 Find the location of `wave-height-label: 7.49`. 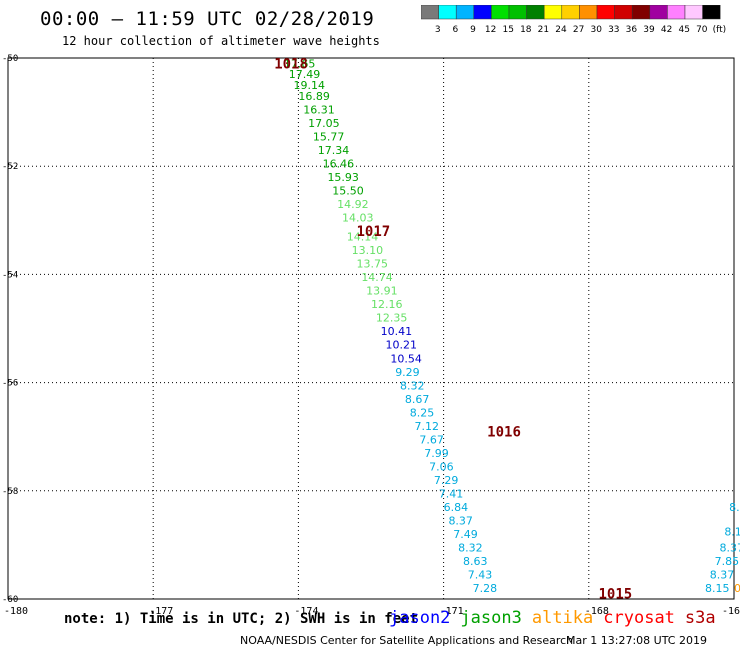

wave-height-label: 7.49 is located at coordinates (465, 534).